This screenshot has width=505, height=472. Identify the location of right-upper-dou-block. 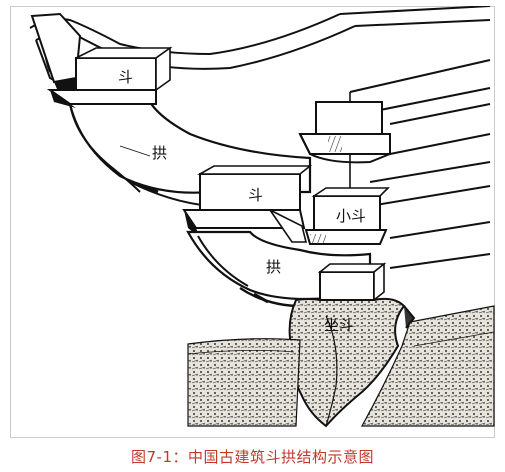
(344, 132).